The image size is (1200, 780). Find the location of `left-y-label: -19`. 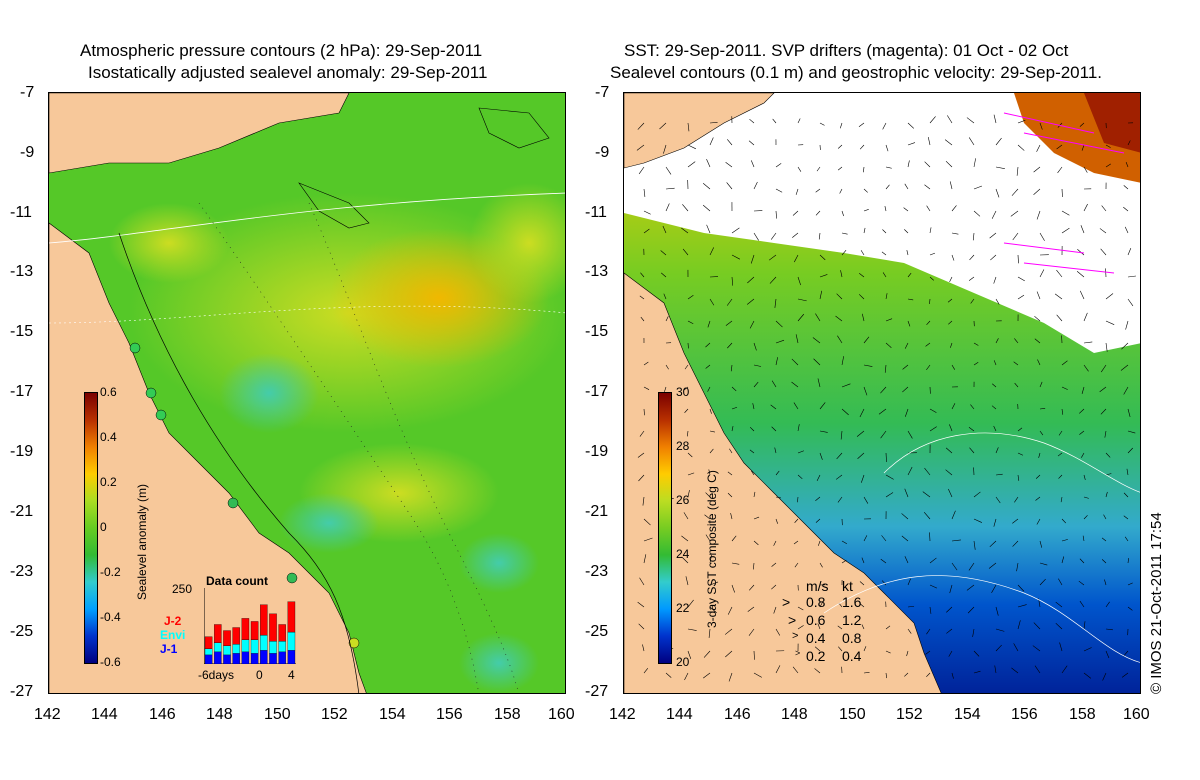

left-y-label: -19 is located at coordinates (22, 451).